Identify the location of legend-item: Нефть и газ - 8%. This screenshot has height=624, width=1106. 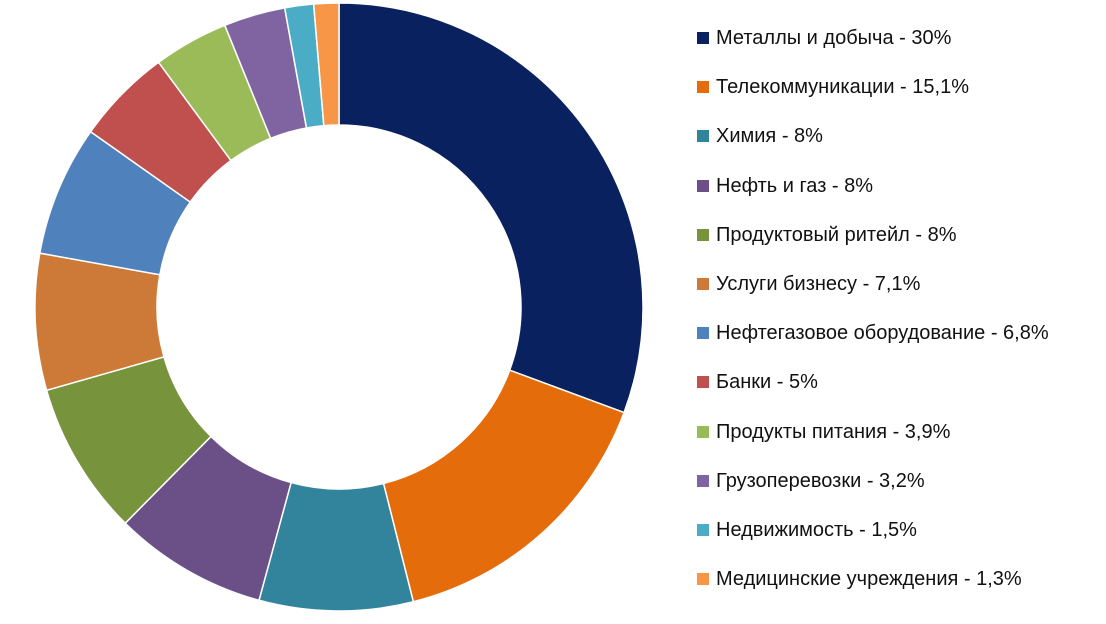
(873, 198).